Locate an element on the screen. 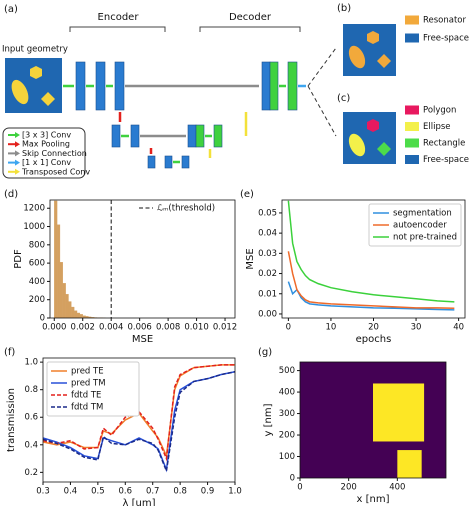 This screenshot has width=474, height=506. y-tick-label: 0.8 is located at coordinates (31, 390).